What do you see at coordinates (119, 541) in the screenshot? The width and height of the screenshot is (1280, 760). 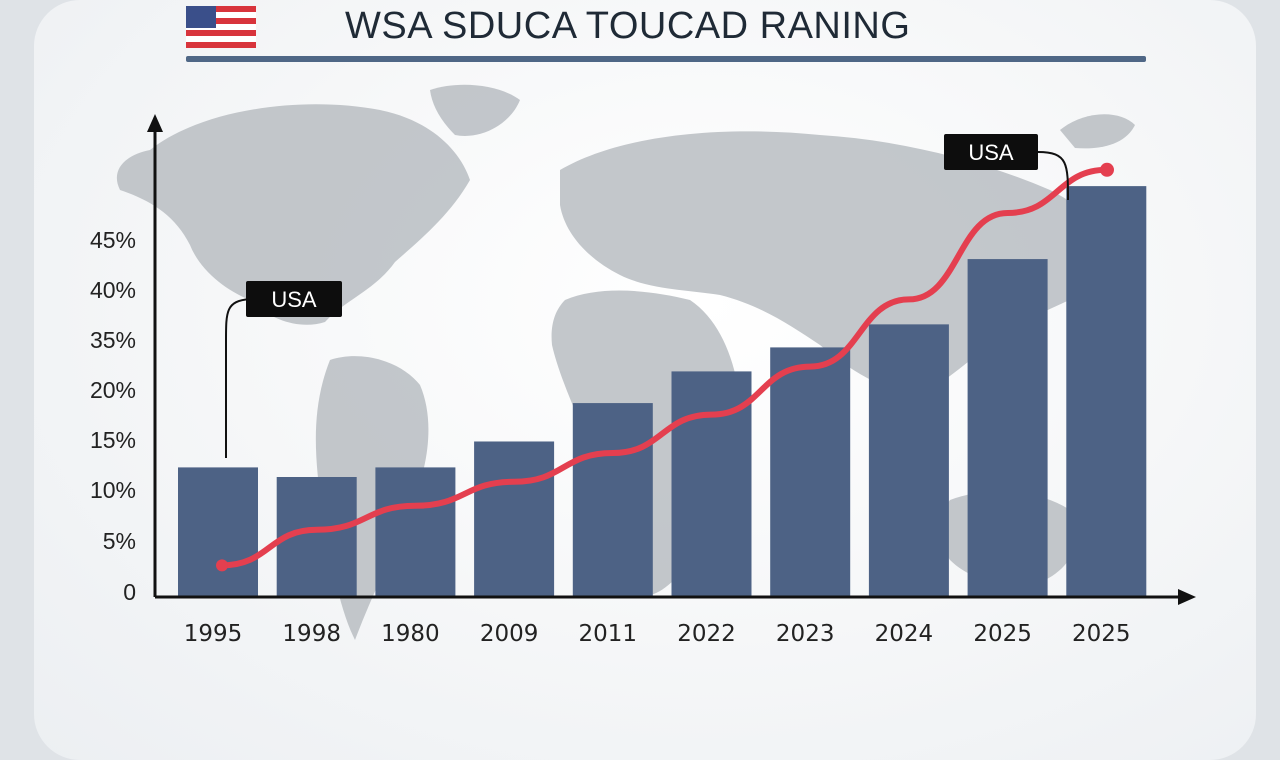 I see `y-tick-label: 5%` at bounding box center [119, 541].